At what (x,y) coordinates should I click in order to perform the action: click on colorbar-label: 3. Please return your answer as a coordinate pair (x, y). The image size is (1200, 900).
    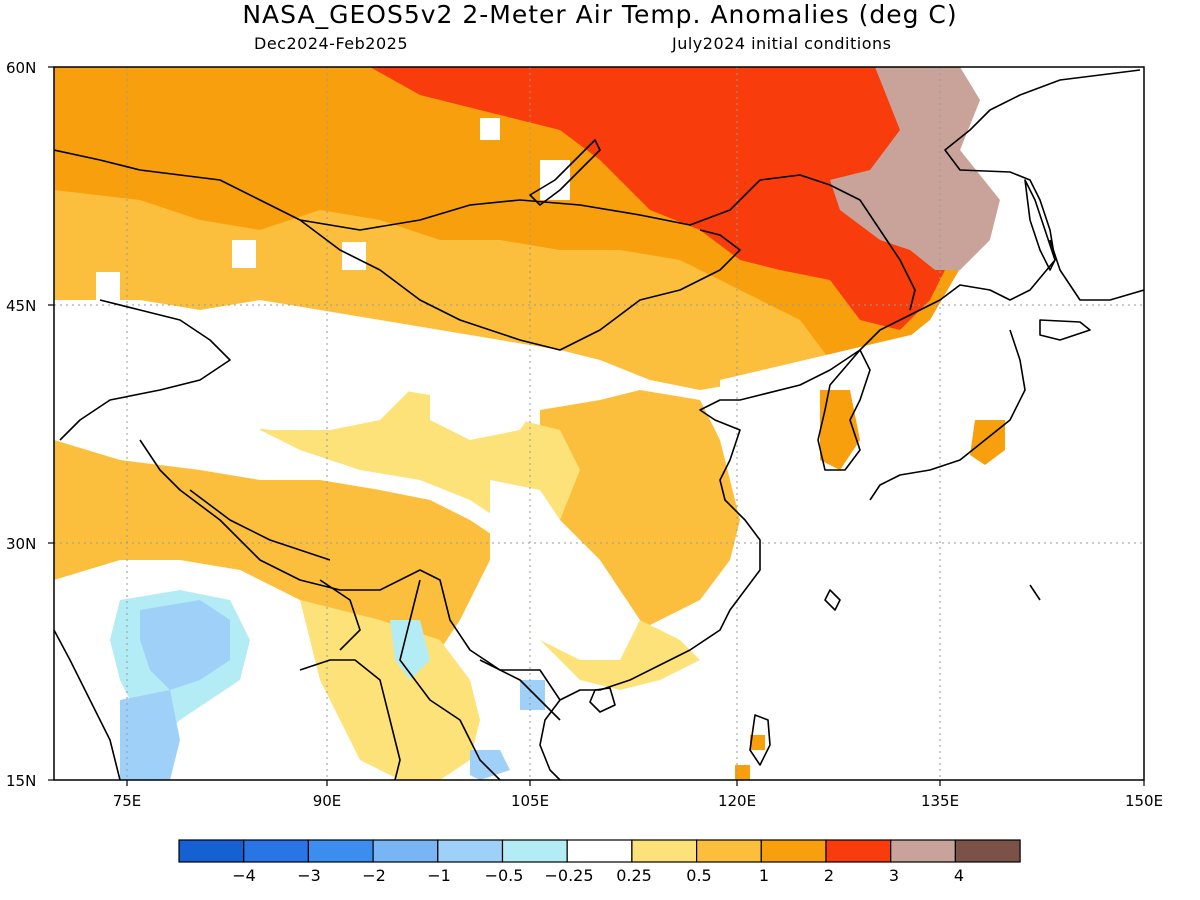
    Looking at the image, I should click on (894, 875).